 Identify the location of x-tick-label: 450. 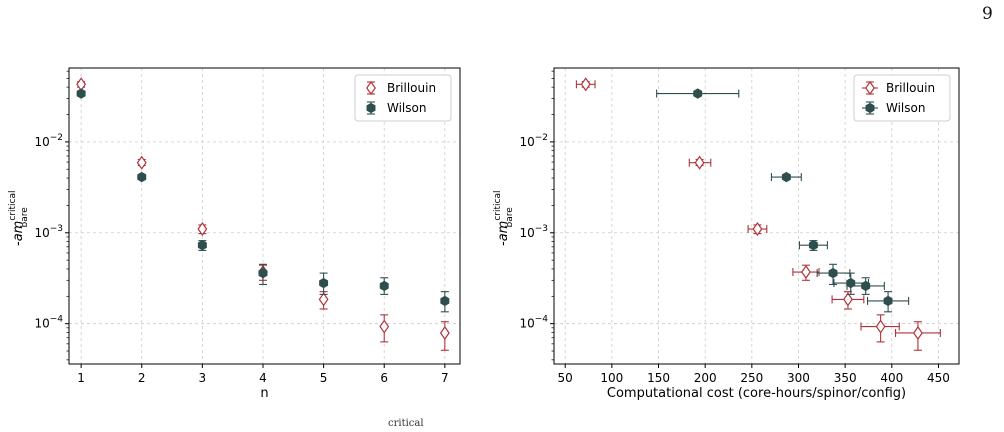
(938, 378).